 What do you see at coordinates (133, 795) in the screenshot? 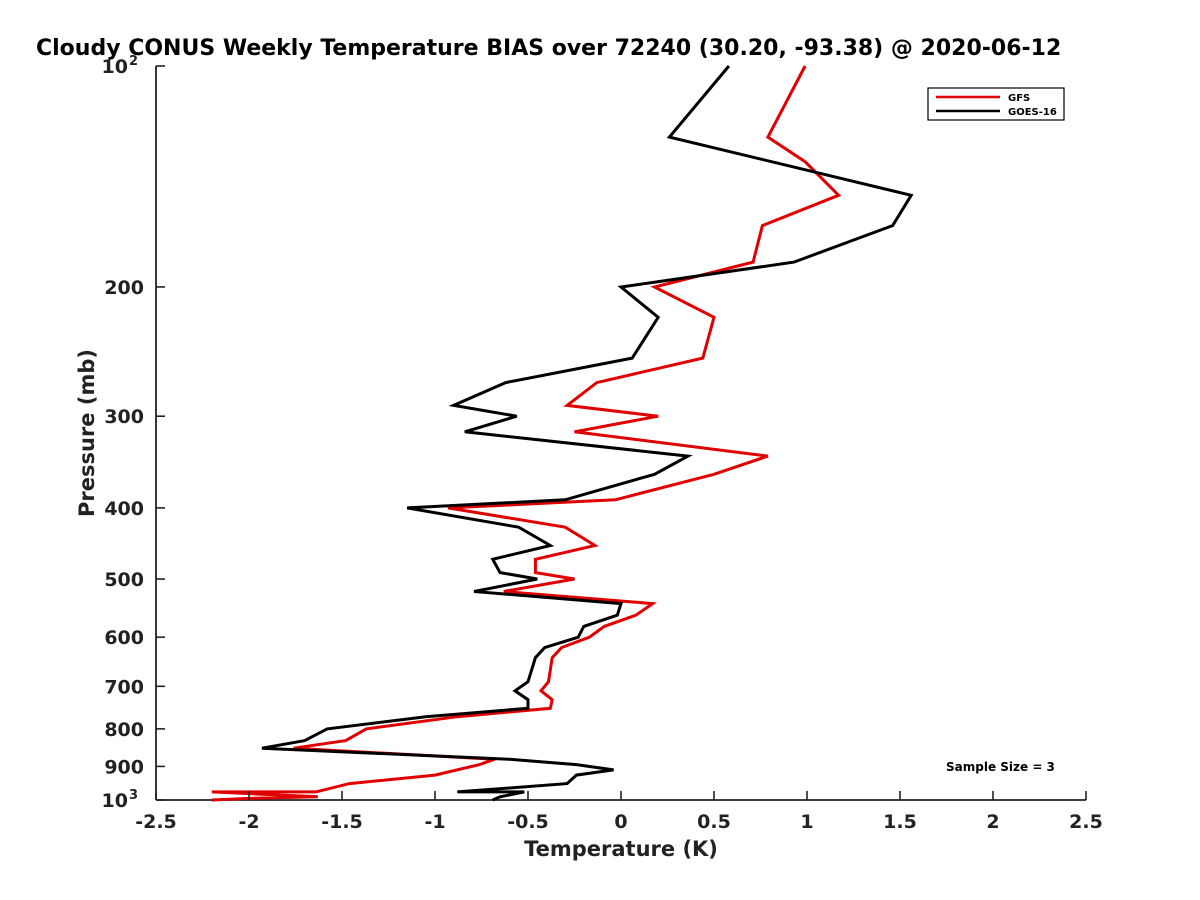
I see `y-tick-exponent: 3` at bounding box center [133, 795].